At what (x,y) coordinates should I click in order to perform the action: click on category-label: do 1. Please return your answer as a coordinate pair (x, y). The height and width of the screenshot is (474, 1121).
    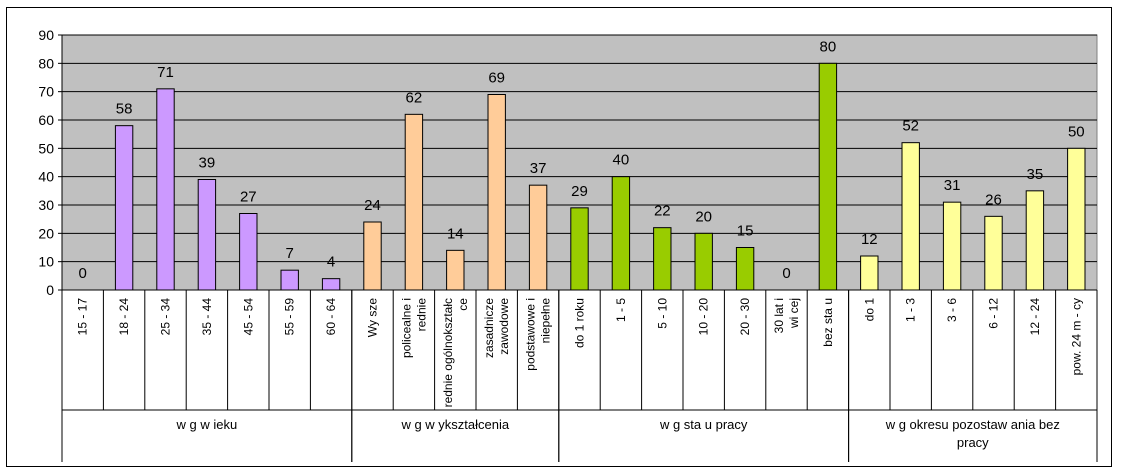
    Looking at the image, I should click on (869, 310).